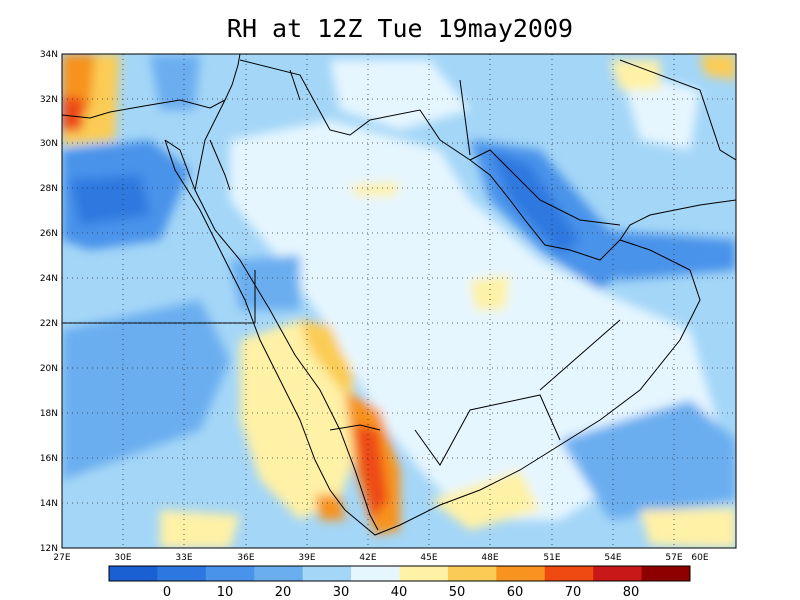 Image resolution: width=800 pixels, height=600 pixels. What do you see at coordinates (49, 55) in the screenshot?
I see `lat-label: 34N` at bounding box center [49, 55].